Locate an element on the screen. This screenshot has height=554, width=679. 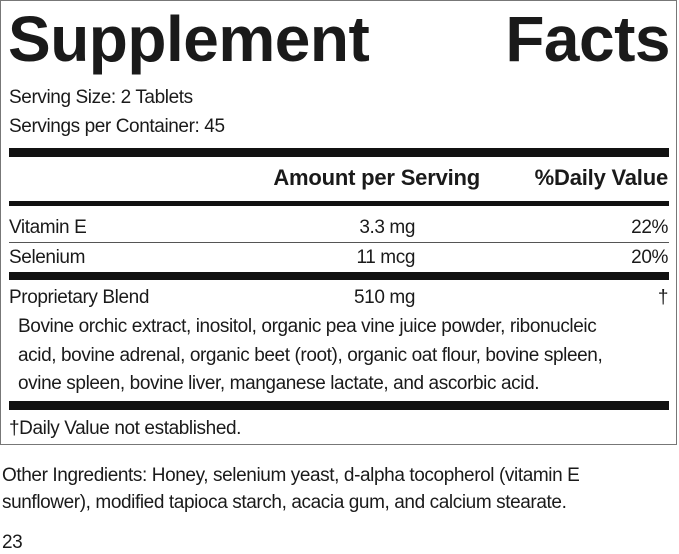
servings-per-container: Servings per Container: 45 is located at coordinates (117, 126).